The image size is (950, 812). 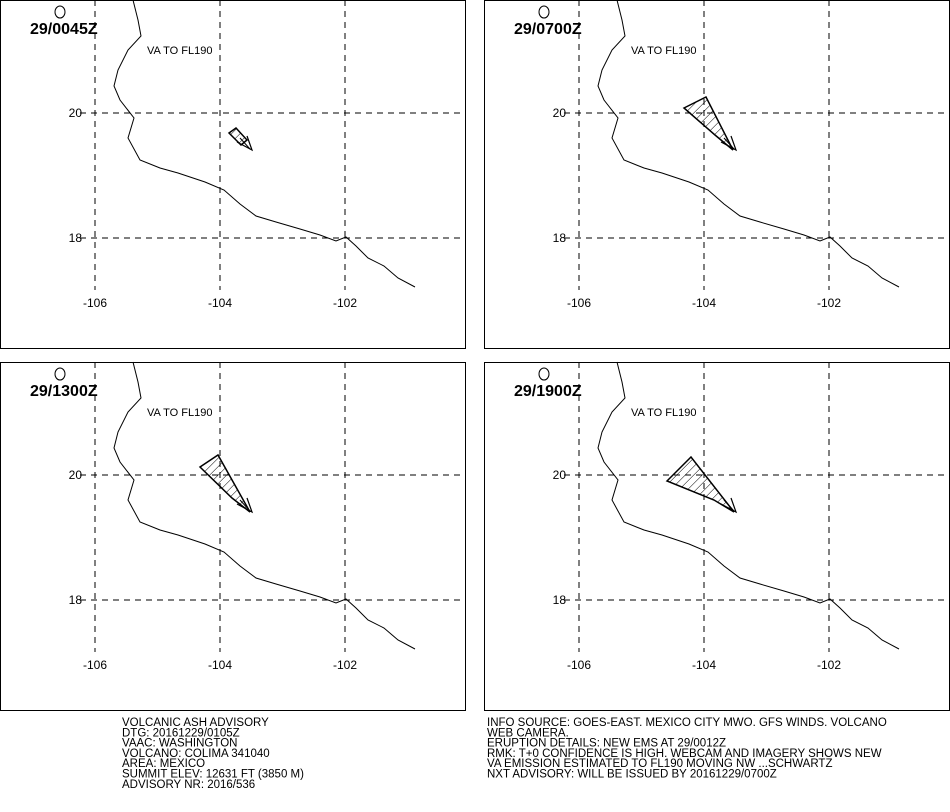 I want to click on info-line: DTG: 20161229/0105Z, so click(x=181, y=733).